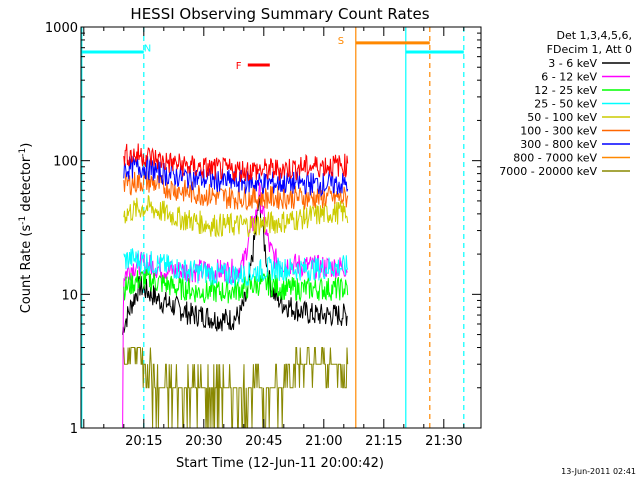 The image size is (640, 480). Describe the element at coordinates (279, 14) in the screenshot. I see `chart-title: HESSI Observing Summary Count Rates` at that location.